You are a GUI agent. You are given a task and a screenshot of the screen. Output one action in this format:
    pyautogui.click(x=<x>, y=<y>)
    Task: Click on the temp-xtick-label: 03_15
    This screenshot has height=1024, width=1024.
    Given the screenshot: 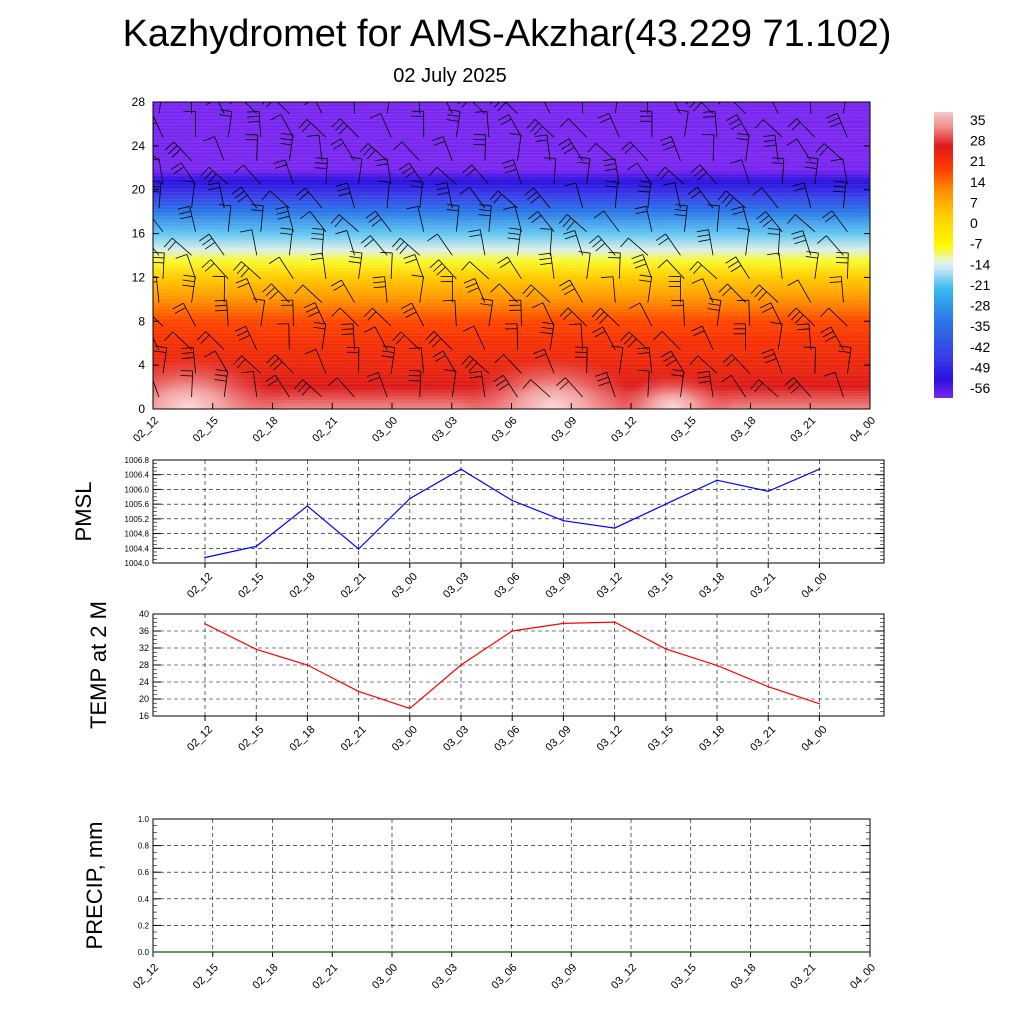 What is the action you would take?
    pyautogui.click(x=661, y=739)
    